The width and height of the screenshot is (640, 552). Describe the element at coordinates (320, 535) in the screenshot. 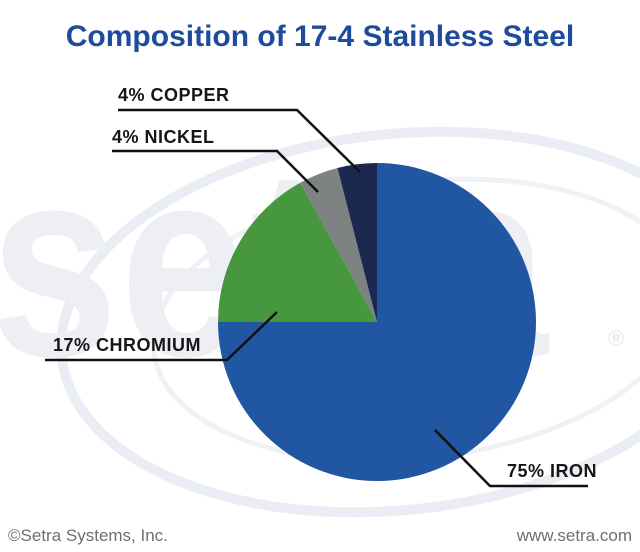

I see `footer: ©Setra Systems, Inc. www.setra.com` at that location.